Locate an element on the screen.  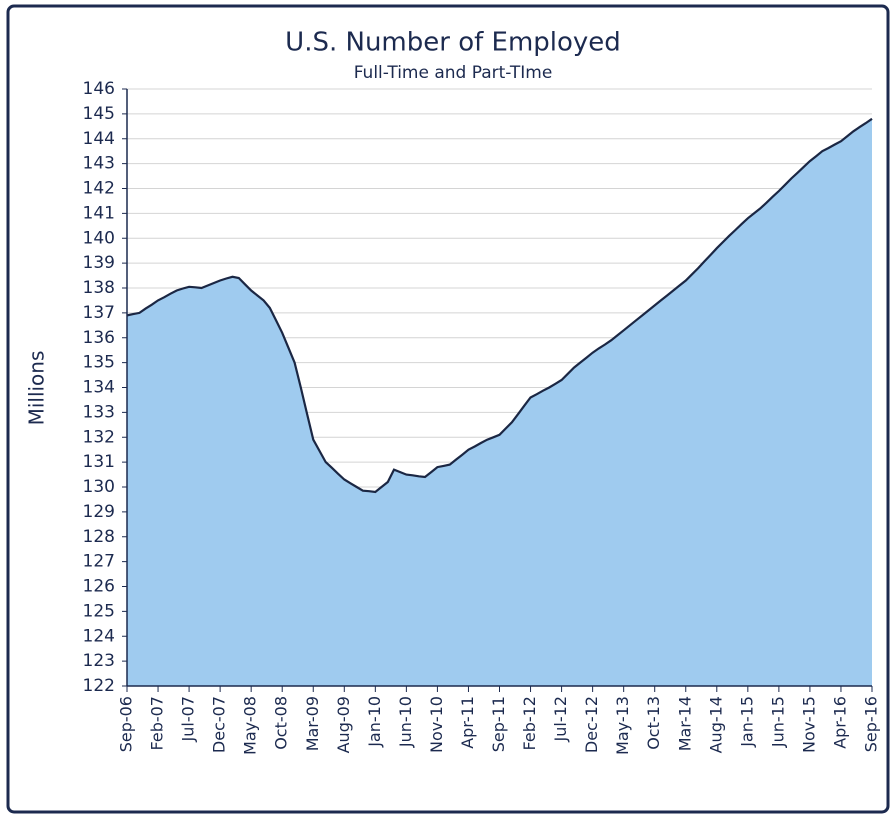
x-tick-label: Jul-07 is located at coordinates (188, 719).